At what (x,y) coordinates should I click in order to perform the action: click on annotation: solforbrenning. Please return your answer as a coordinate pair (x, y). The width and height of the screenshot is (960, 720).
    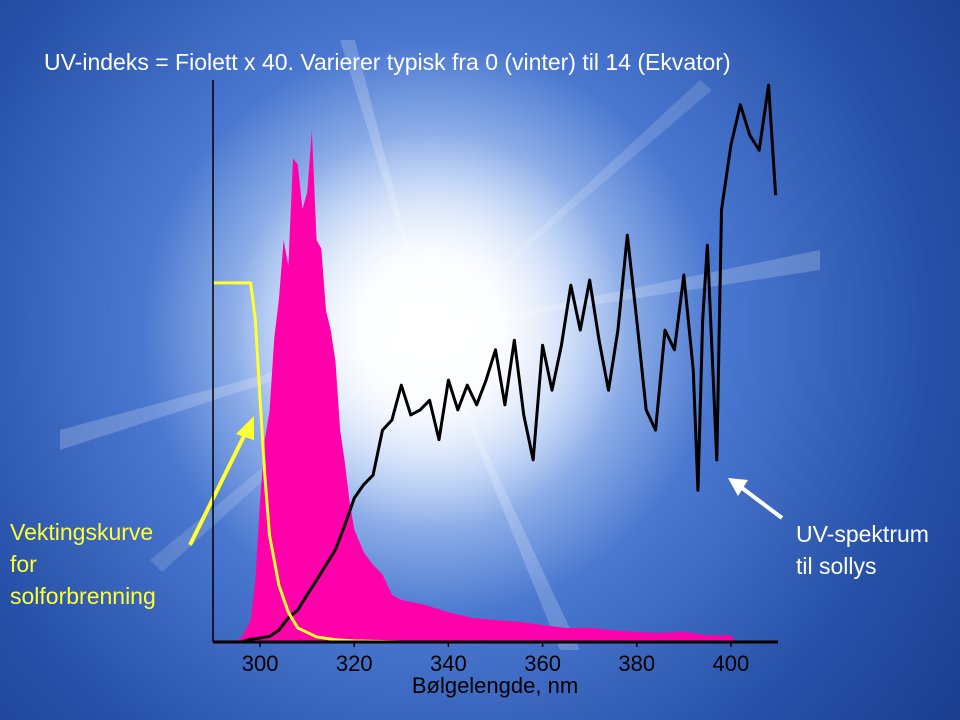
    Looking at the image, I should click on (83, 596).